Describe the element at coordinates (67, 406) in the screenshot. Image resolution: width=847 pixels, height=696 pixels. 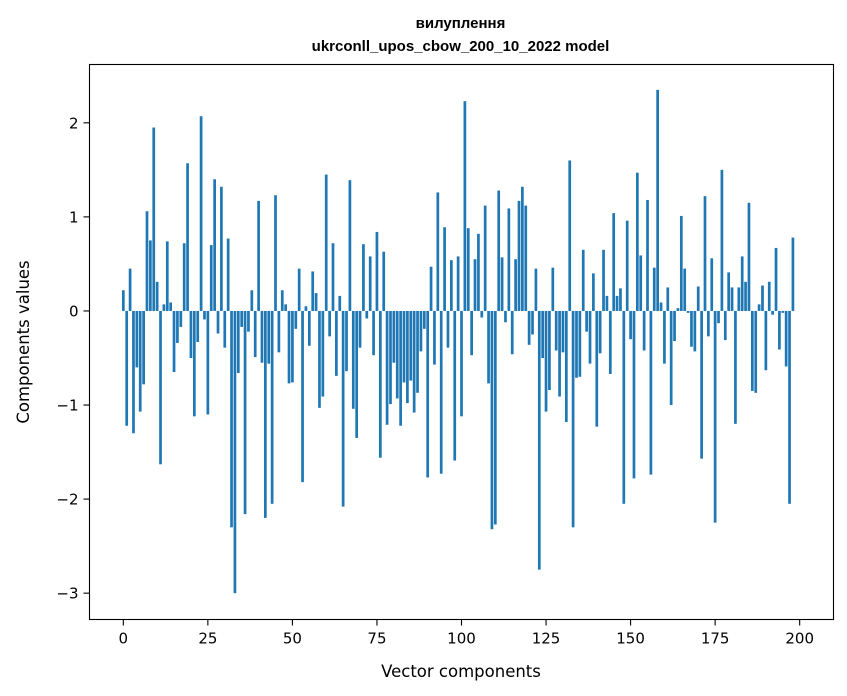
I see `y-tick-label: −1` at that location.